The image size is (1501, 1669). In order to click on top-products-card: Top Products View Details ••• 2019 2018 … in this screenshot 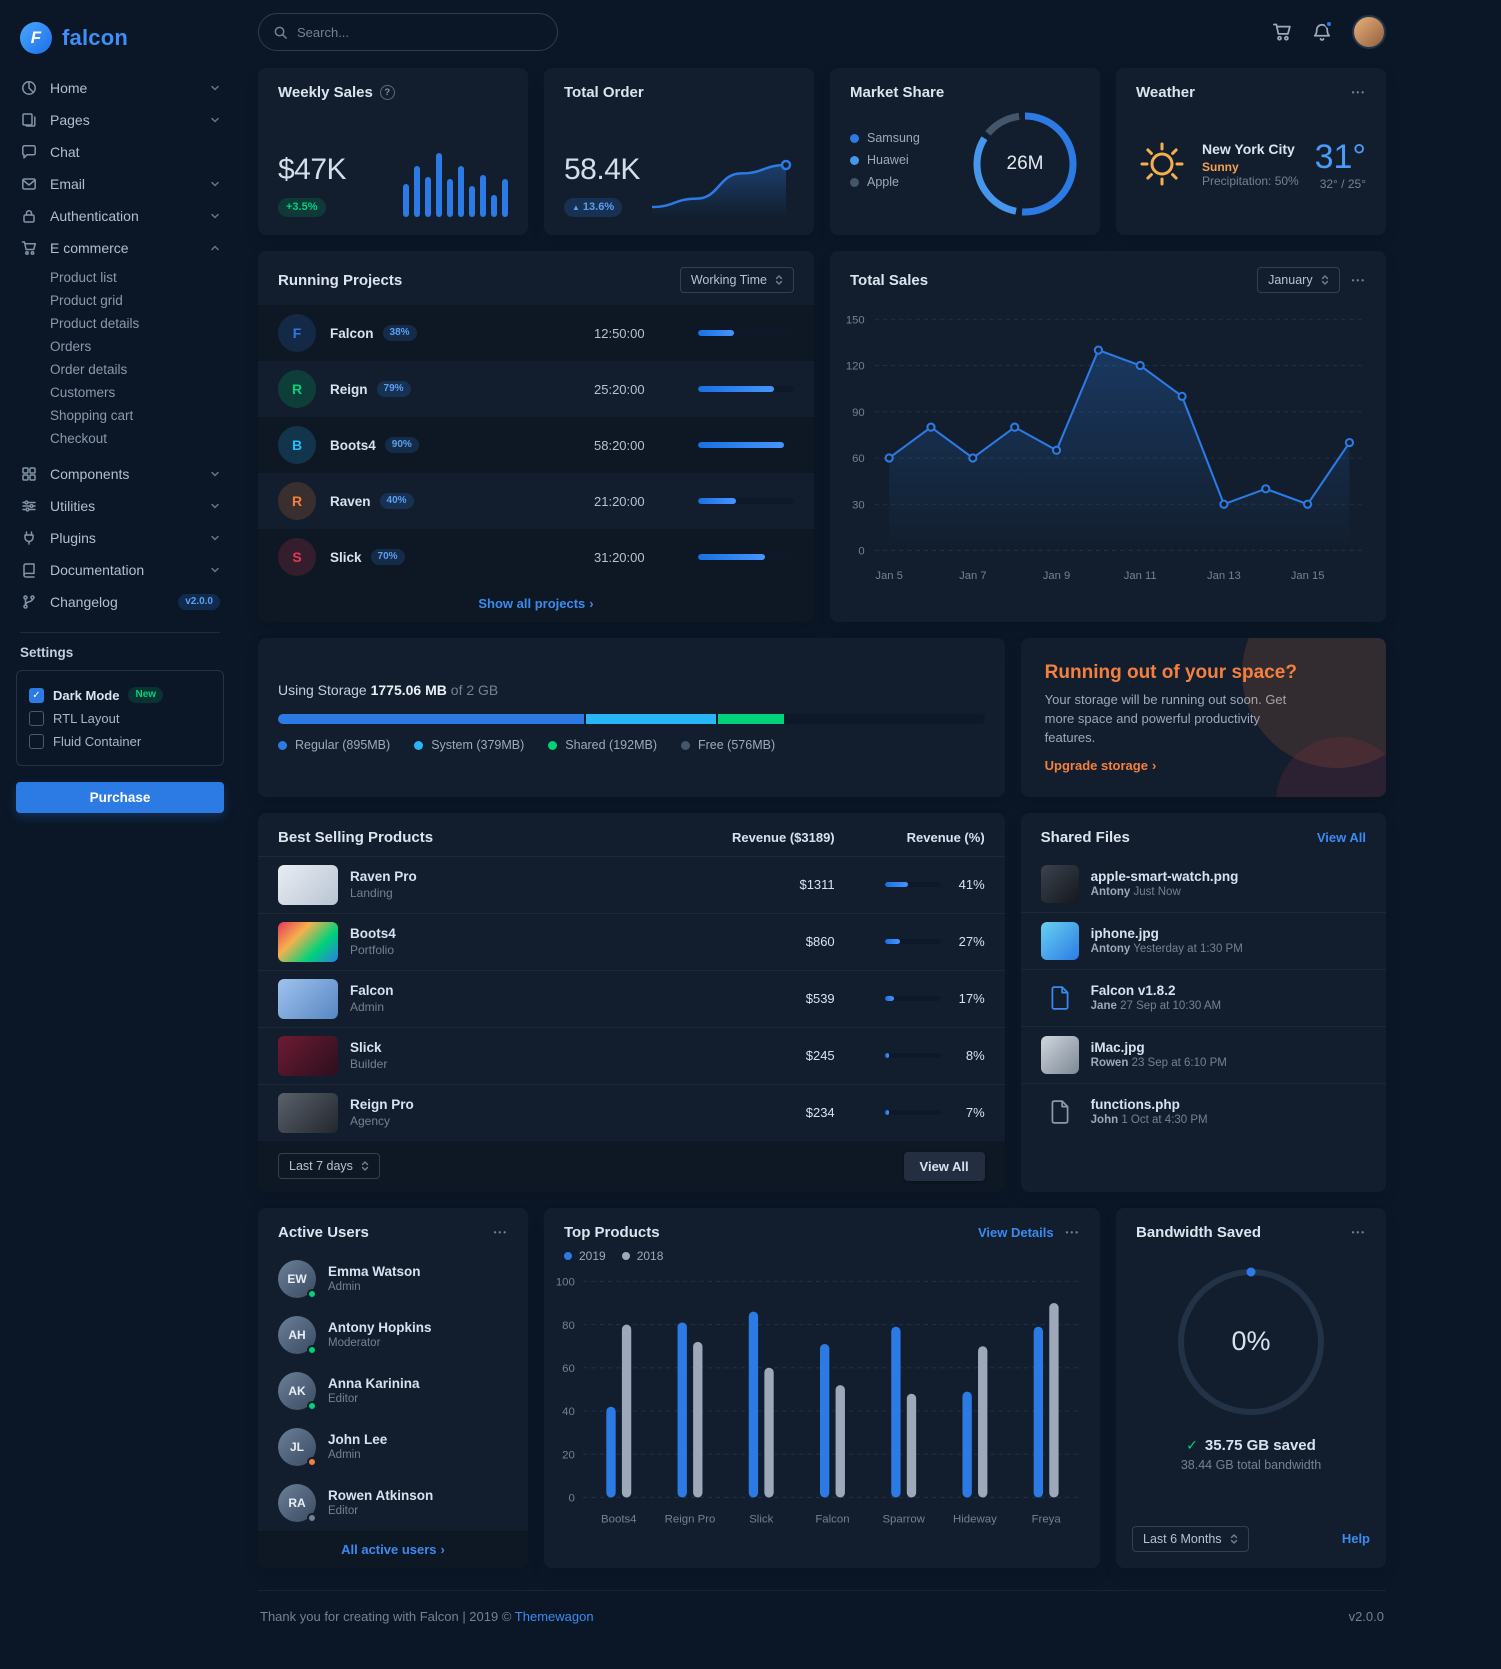, I will do `click(822, 1387)`.